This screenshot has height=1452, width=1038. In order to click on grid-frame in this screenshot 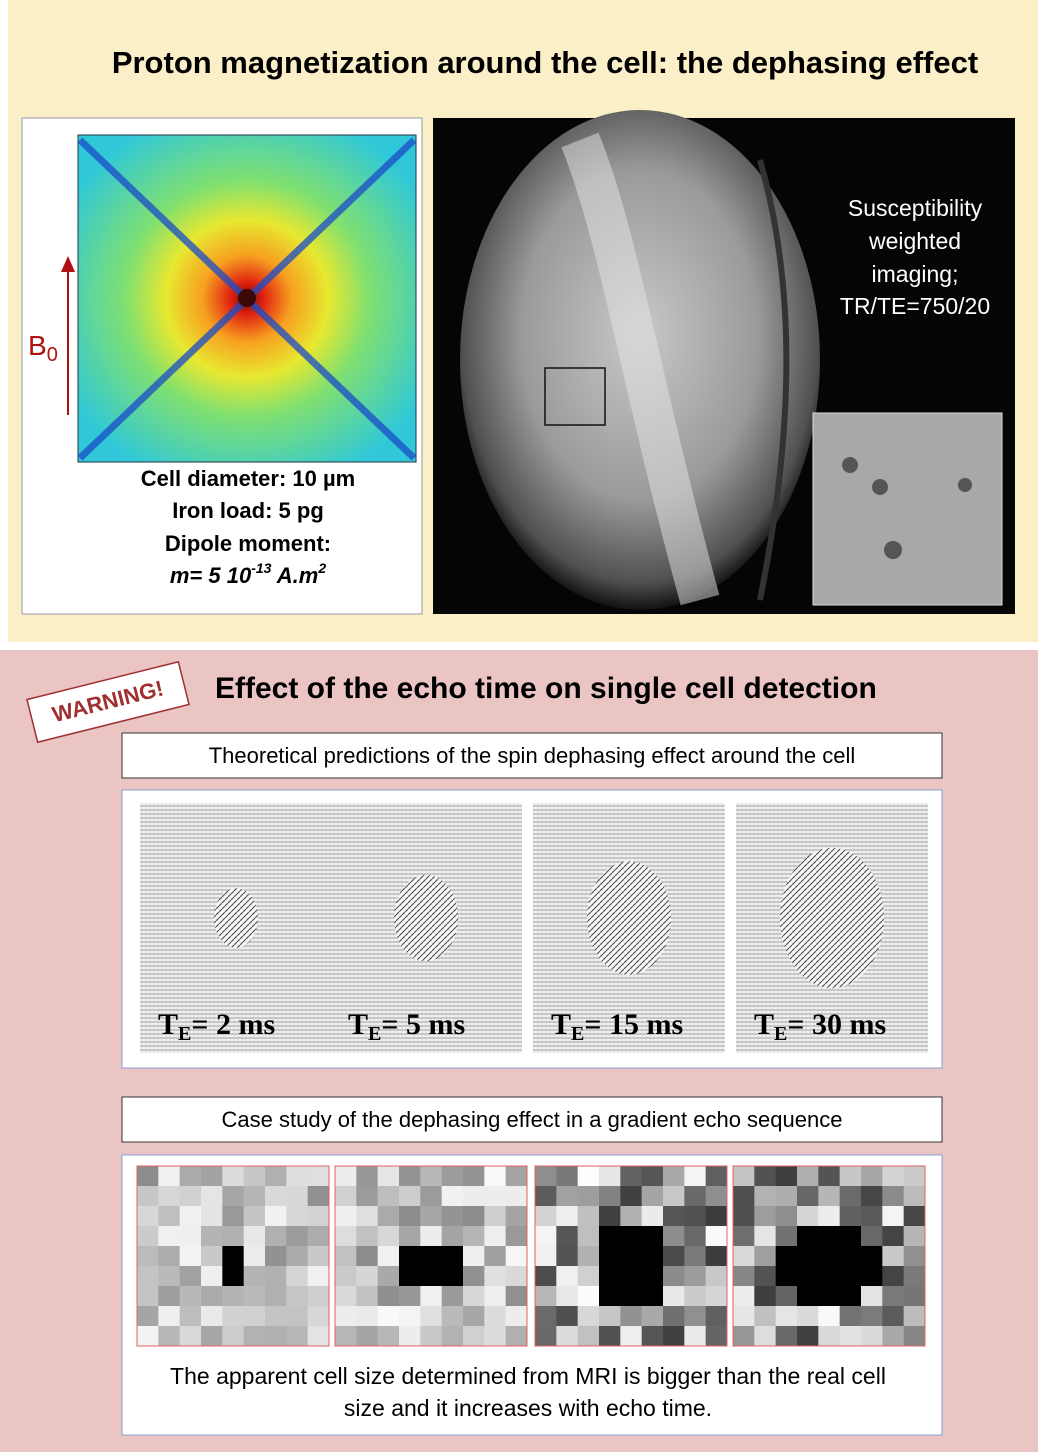, I will do `click(631, 1256)`.